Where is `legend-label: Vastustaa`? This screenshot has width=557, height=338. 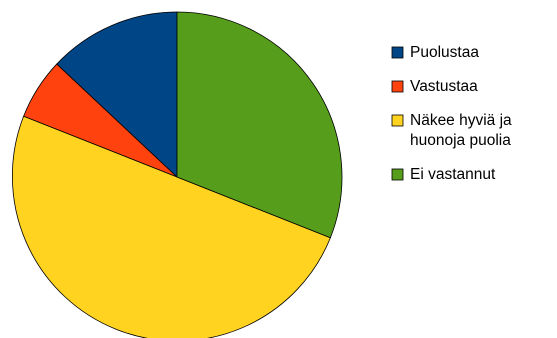 legend-label: Vastustaa is located at coordinates (444, 86).